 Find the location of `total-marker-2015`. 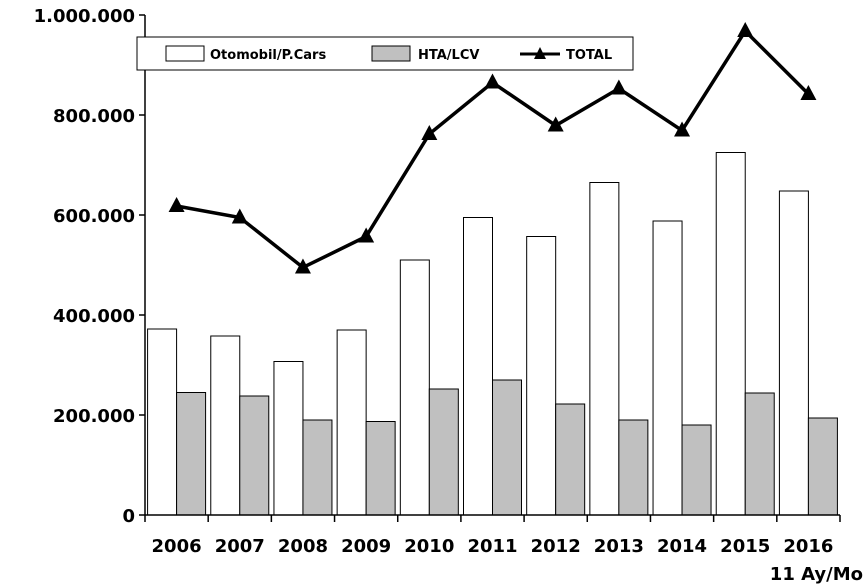

total-marker-2015 is located at coordinates (745, 29).